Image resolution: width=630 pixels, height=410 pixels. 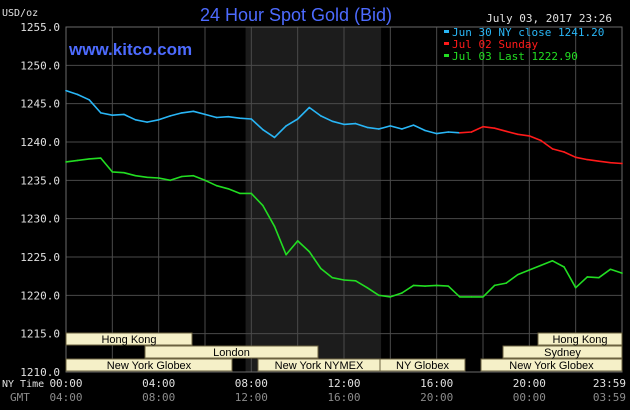 I want to click on x-tick-label-gmt: 12:00, so click(x=251, y=397).